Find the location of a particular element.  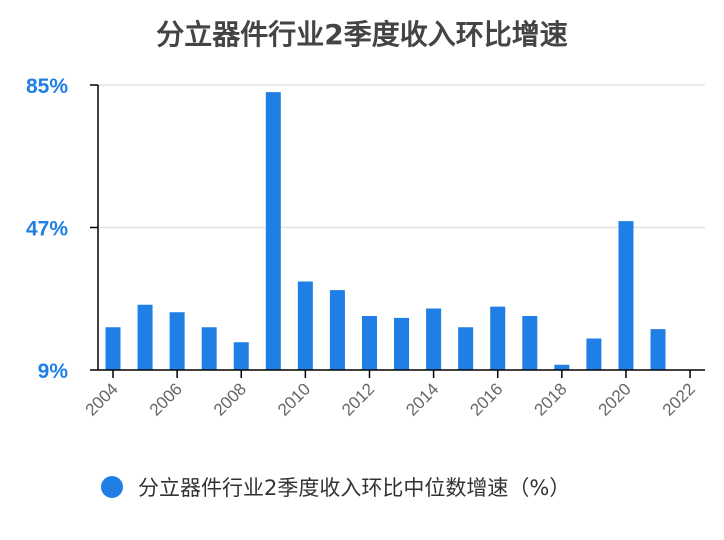

x-tick-label: 2018 is located at coordinates (550, 399).